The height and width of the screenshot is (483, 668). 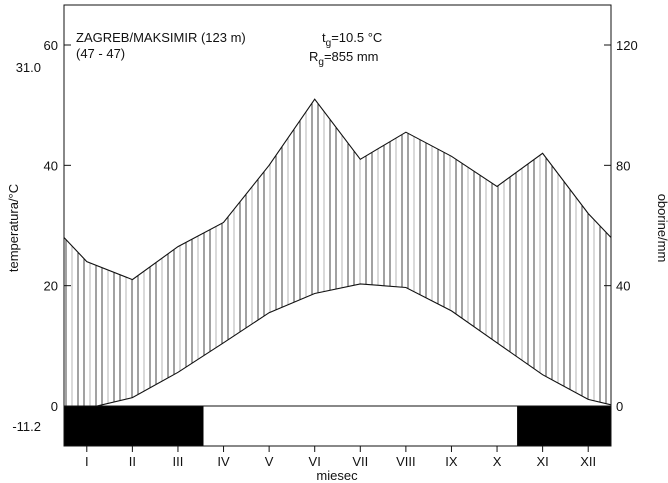 I want to click on frost-bar, so click(x=337, y=426).